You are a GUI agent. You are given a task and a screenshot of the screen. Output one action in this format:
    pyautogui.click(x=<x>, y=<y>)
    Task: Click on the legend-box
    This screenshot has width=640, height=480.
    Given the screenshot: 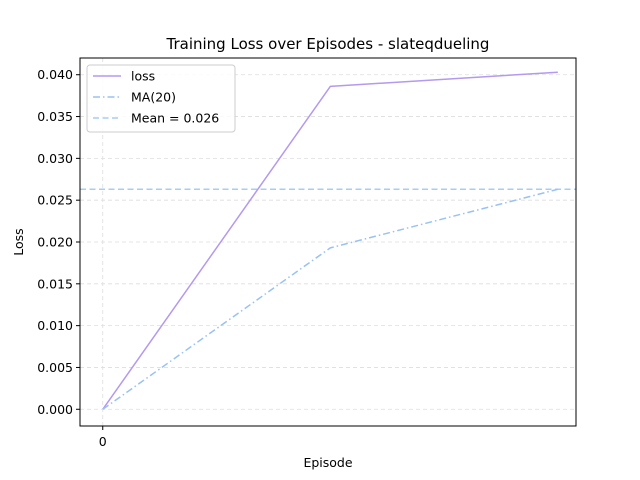 What is the action you would take?
    pyautogui.click(x=161, y=98)
    